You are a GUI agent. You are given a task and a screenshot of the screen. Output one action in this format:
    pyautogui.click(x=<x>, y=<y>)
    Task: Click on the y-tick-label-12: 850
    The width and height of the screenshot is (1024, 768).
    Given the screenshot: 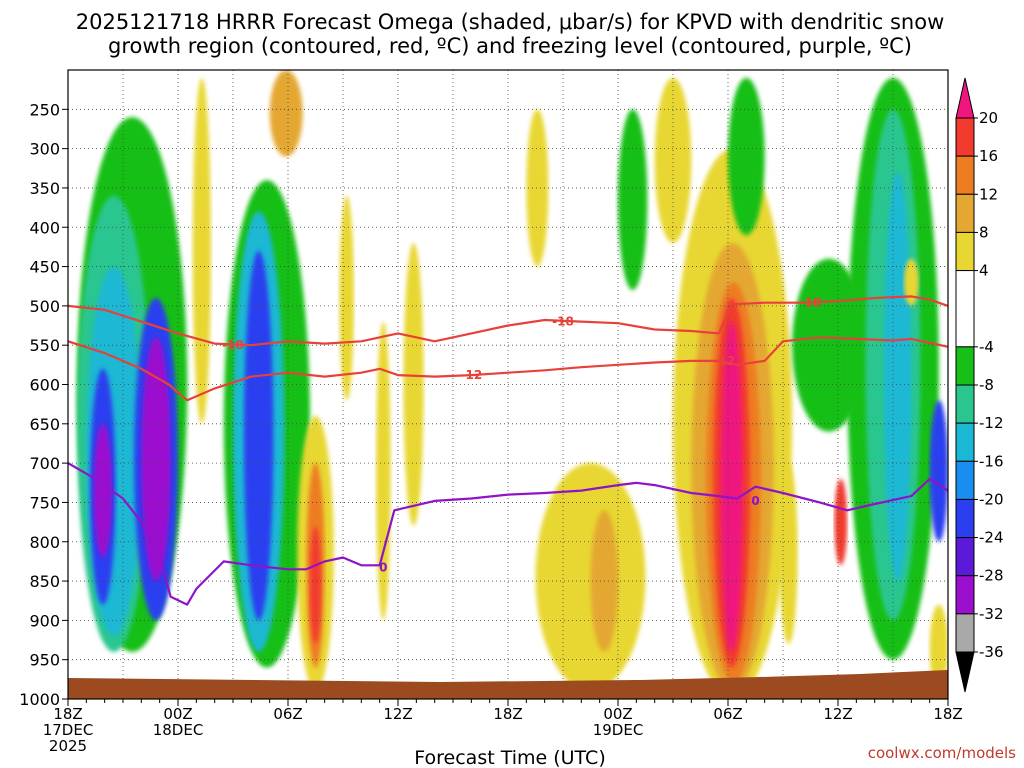 What is the action you would take?
    pyautogui.click(x=44, y=581)
    